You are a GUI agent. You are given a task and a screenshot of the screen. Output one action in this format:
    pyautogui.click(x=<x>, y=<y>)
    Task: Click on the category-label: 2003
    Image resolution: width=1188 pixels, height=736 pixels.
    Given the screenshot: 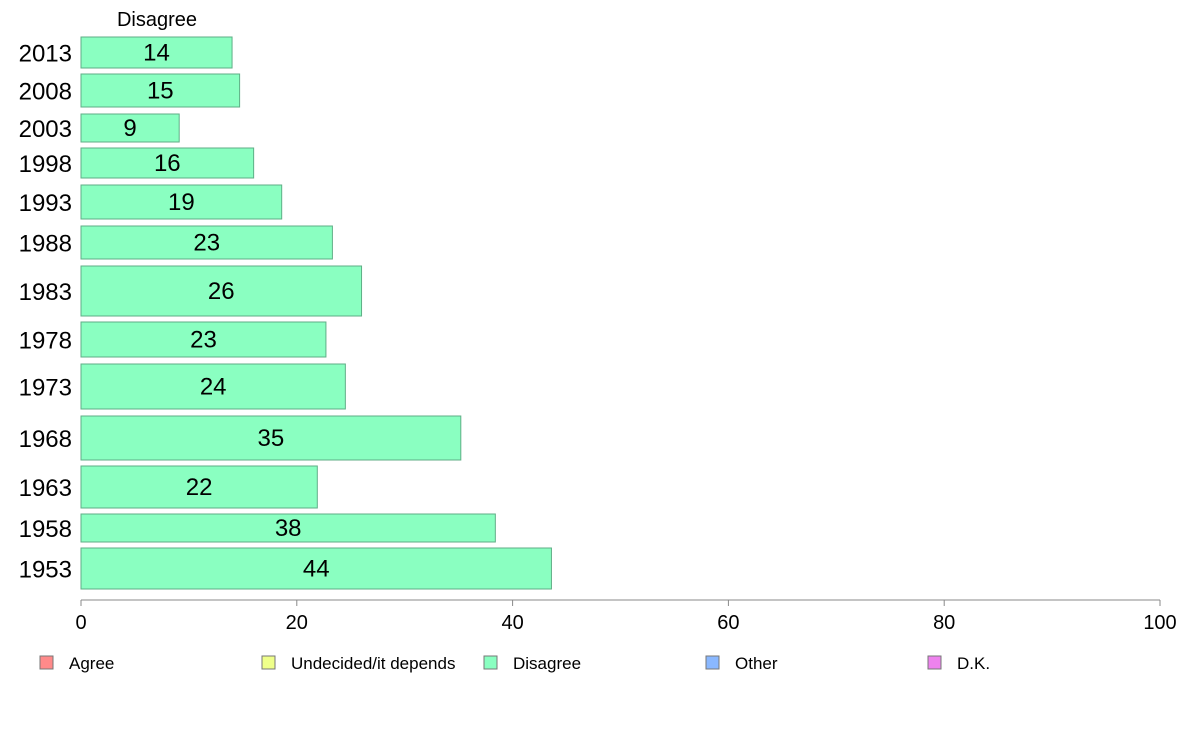 What is the action you would take?
    pyautogui.click(x=45, y=129)
    